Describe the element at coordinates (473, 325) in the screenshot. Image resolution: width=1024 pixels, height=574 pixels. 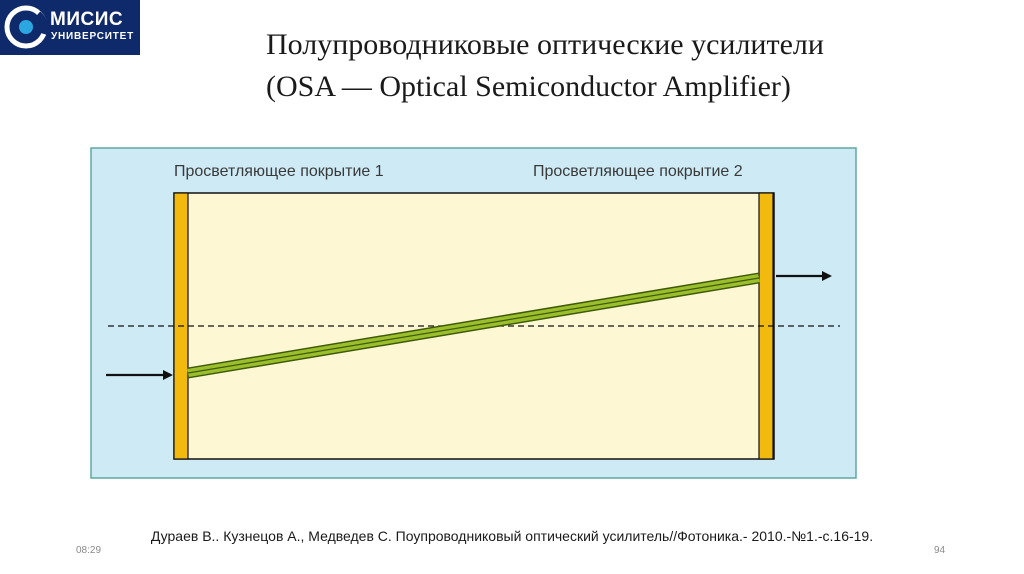
I see `waveguide` at that location.